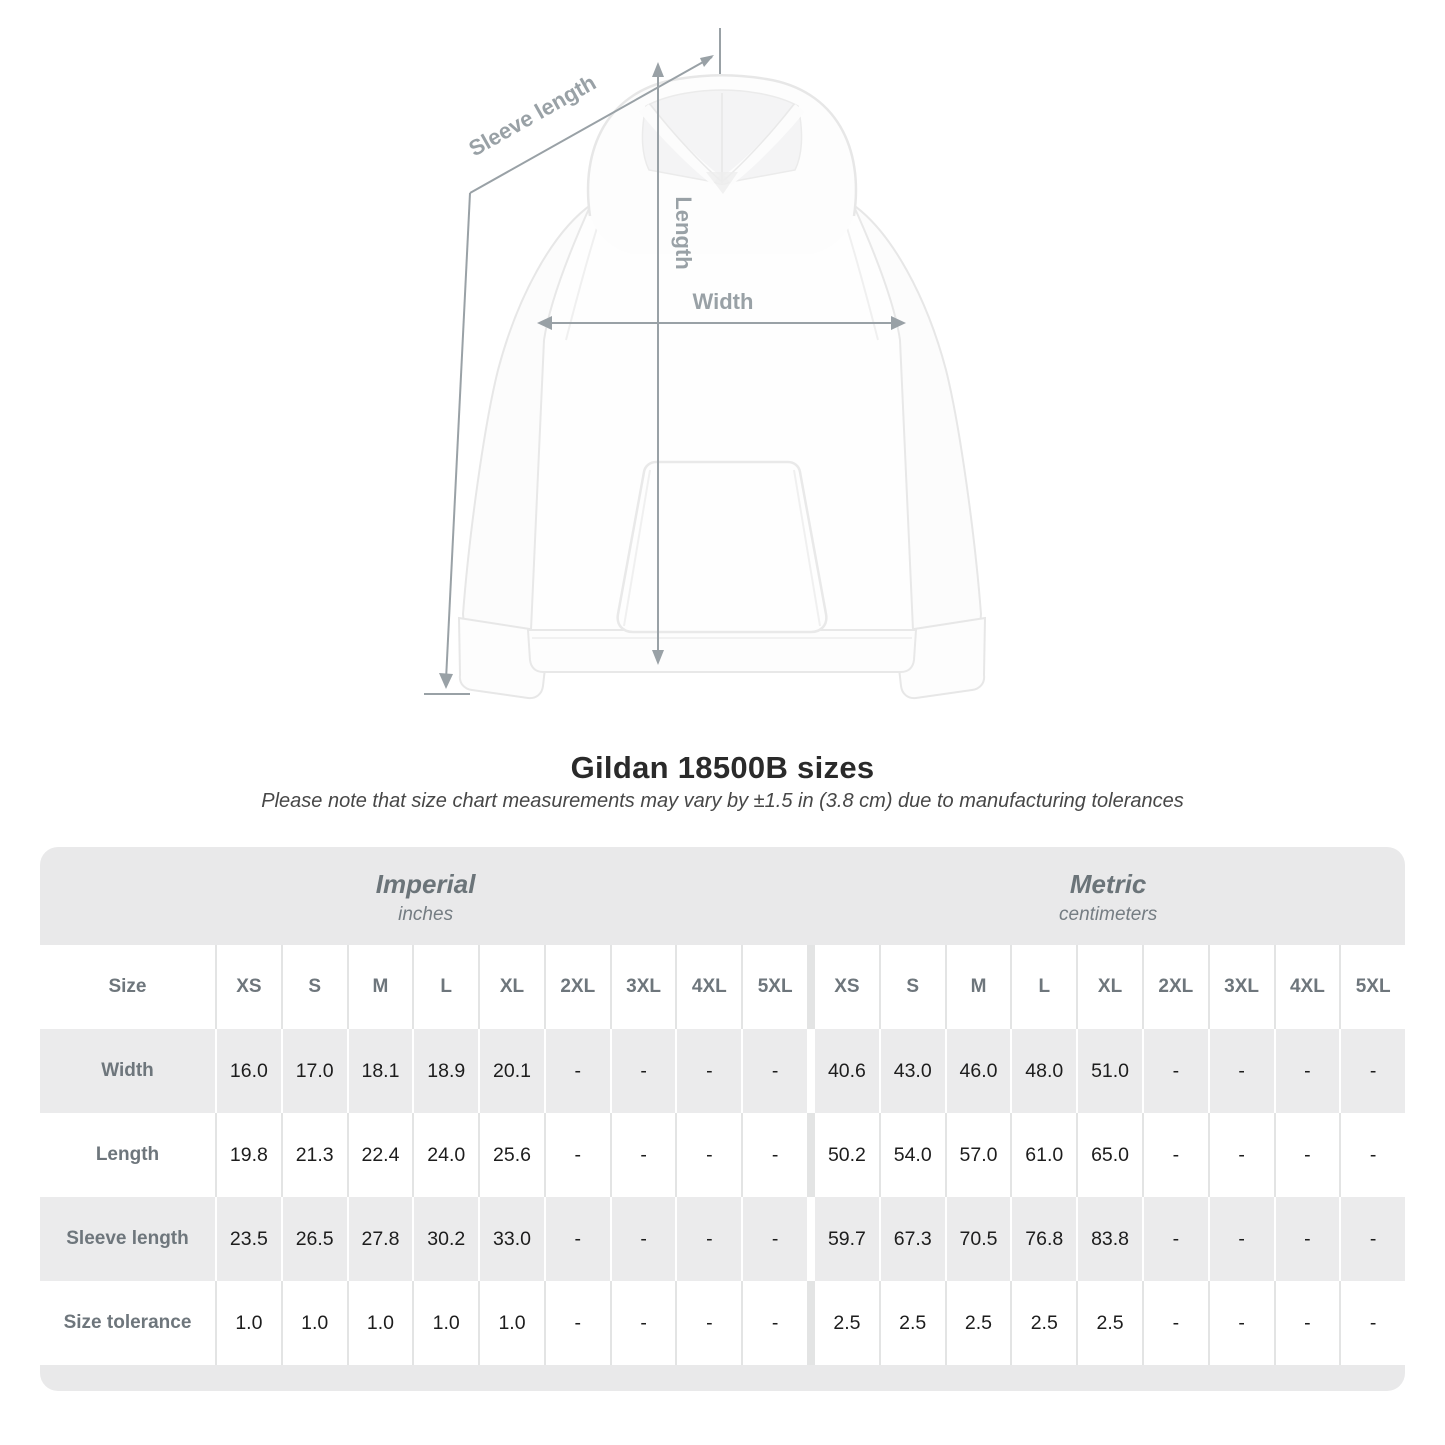 This screenshot has height=1445, width=1445. Describe the element at coordinates (722, 1378) in the screenshot. I see `table-footer-band` at that location.